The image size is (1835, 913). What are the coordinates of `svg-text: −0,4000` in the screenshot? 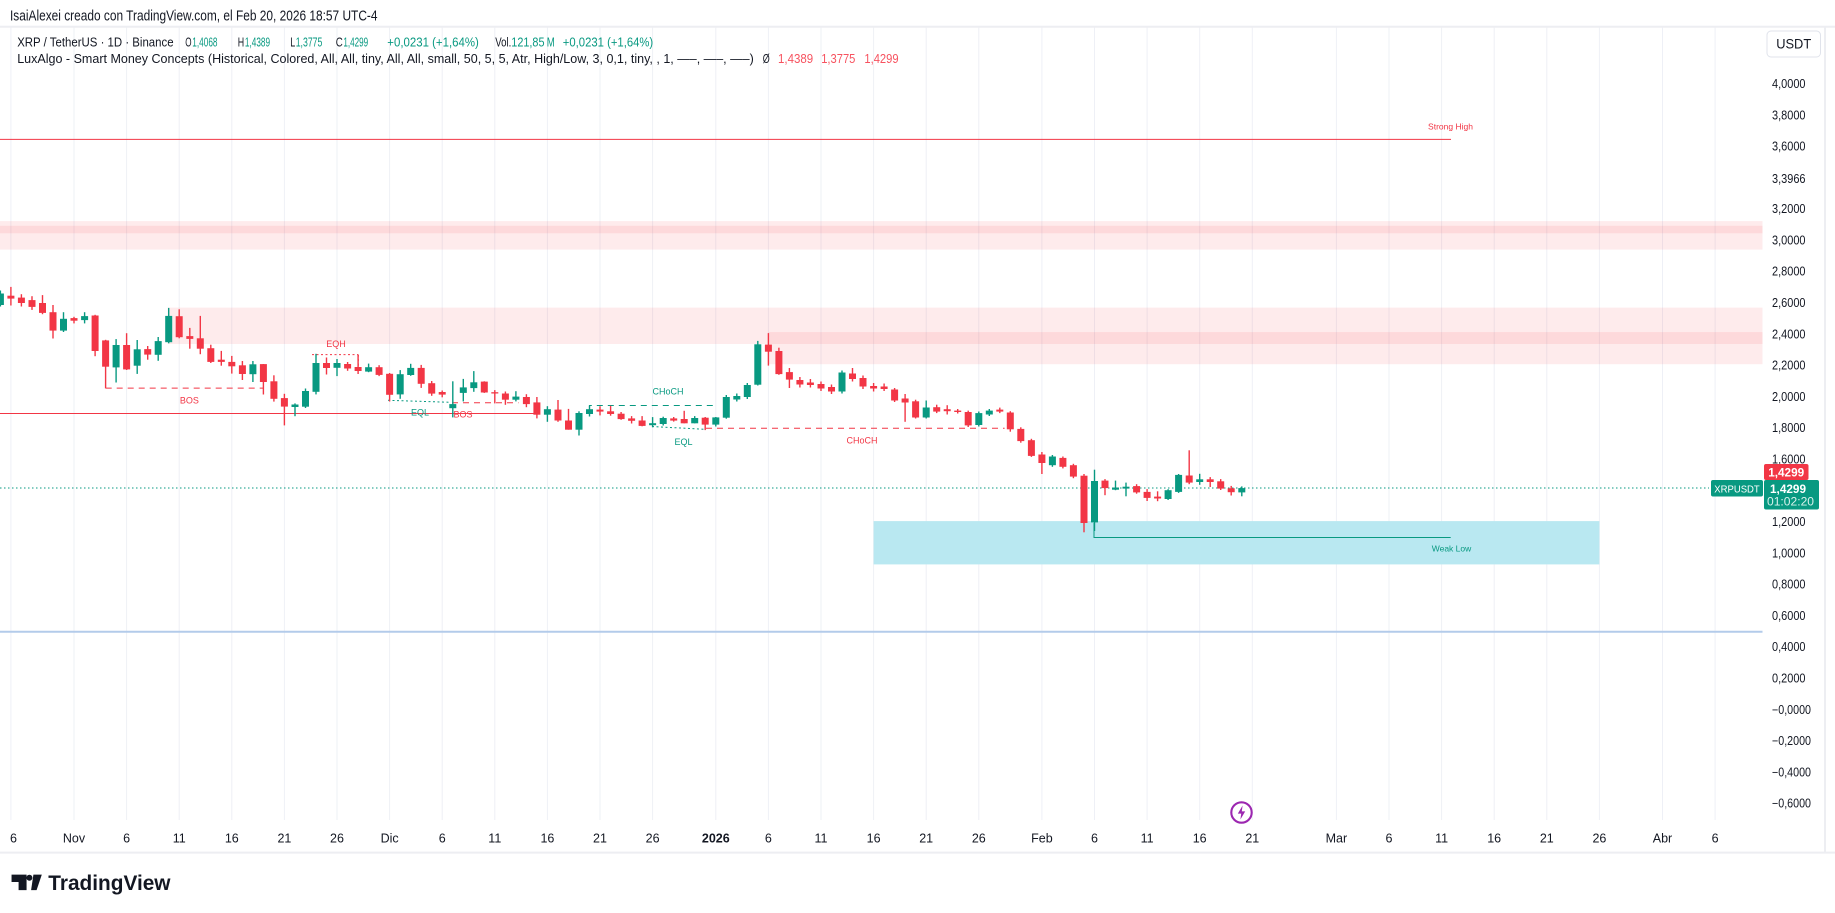 It's located at (1791, 772).